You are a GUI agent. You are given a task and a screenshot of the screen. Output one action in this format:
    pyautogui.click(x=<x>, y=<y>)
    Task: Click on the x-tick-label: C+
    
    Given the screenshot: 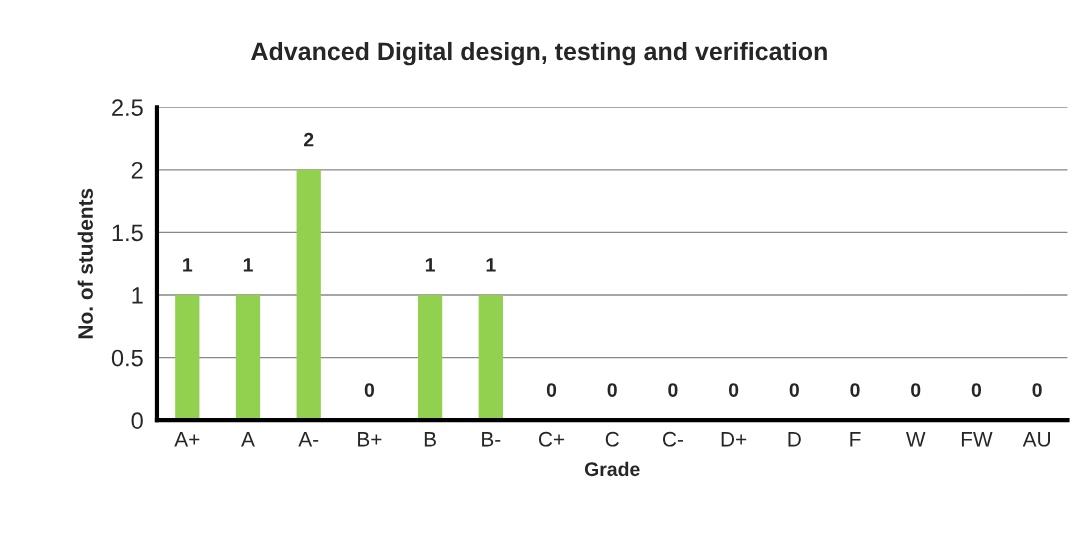 What is the action you would take?
    pyautogui.click(x=551, y=439)
    